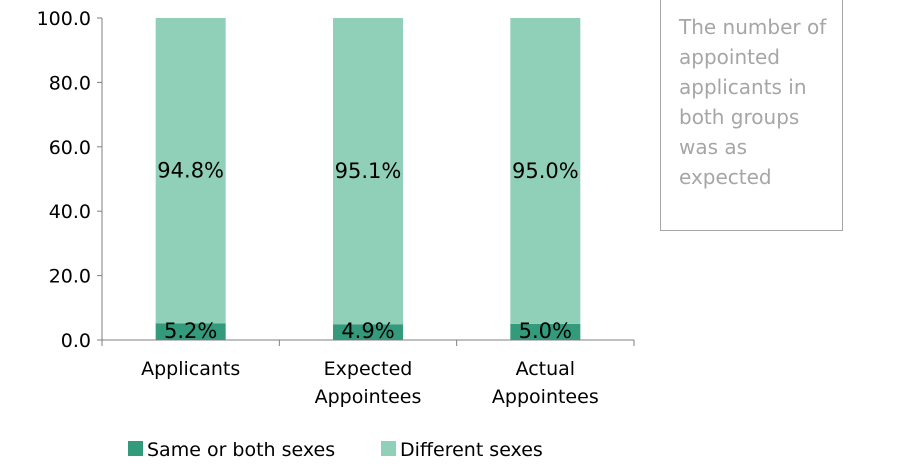 This screenshot has width=918, height=464. I want to click on y-tick-label: 20.0, so click(70, 277).